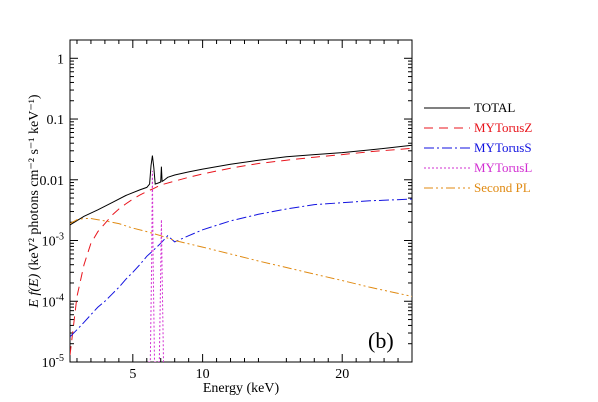 The width and height of the screenshot is (598, 402). I want to click on panel-label: (b), so click(381, 340).